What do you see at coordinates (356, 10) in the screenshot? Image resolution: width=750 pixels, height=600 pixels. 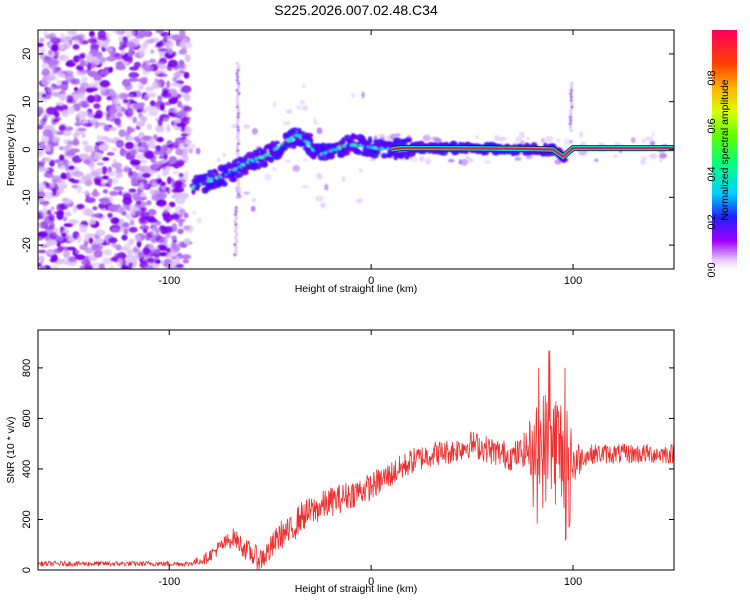 I see `chart-title: S225.2026.007.02.48.C34` at bounding box center [356, 10].